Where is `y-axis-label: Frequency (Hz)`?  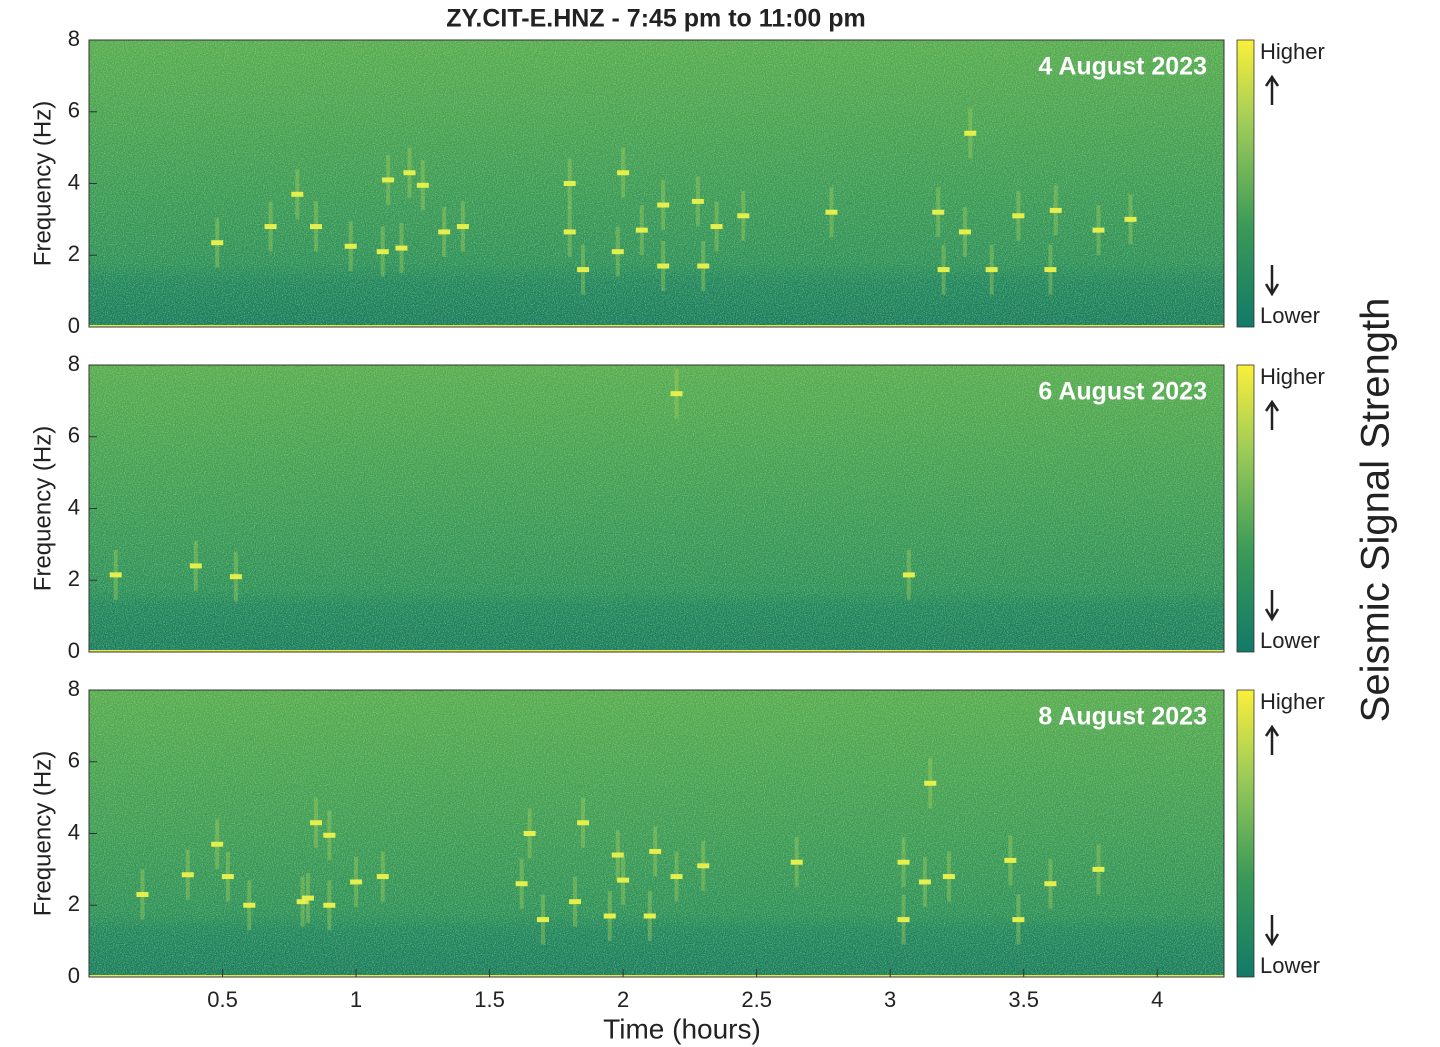
y-axis-label: Frequency (Hz) is located at coordinates (42, 183).